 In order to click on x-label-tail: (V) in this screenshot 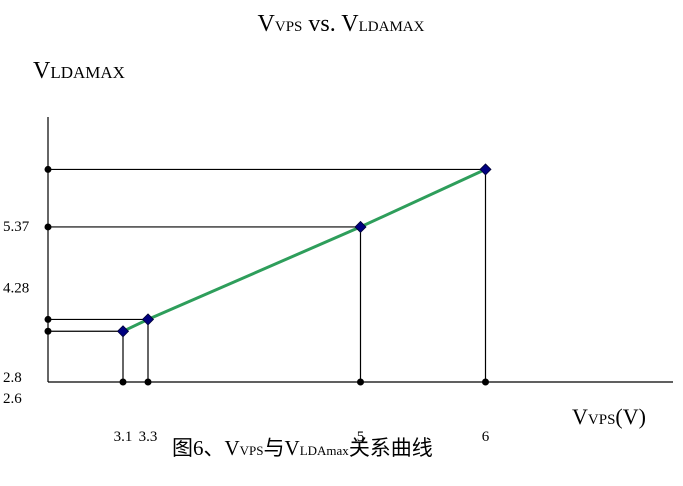, I will do `click(630, 416)`.